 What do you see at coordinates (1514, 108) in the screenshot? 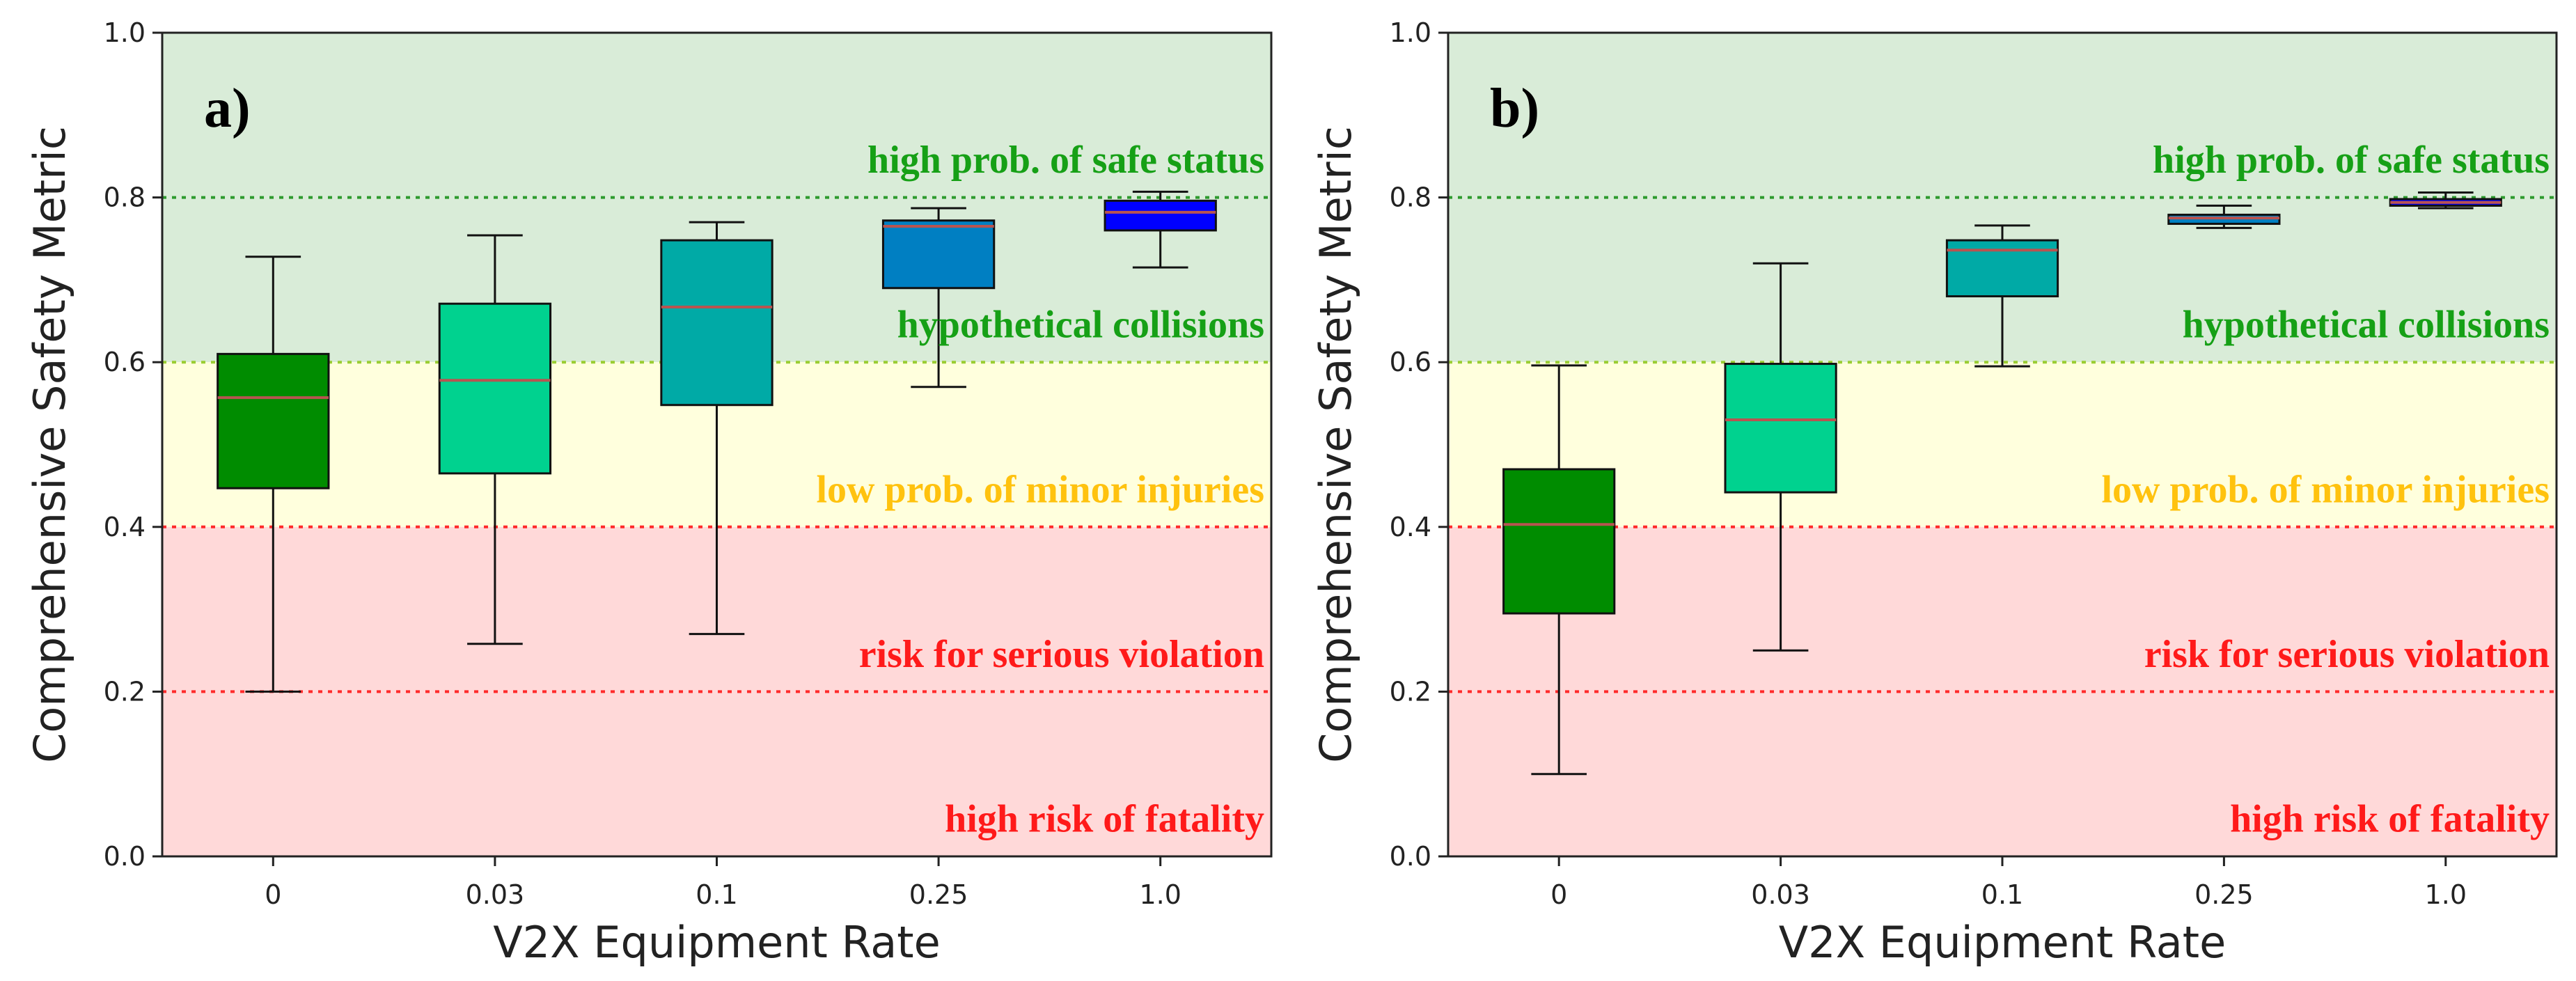
I see `panel-label: b)` at bounding box center [1514, 108].